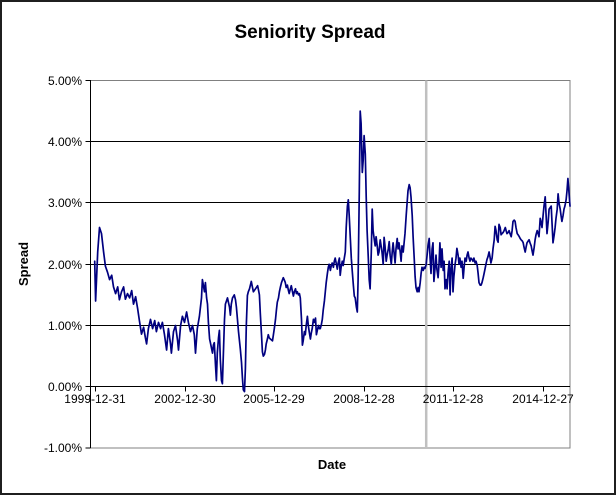 The height and width of the screenshot is (498, 616). Describe the element at coordinates (65, 326) in the screenshot. I see `y-tick-label: 1.00%` at that location.